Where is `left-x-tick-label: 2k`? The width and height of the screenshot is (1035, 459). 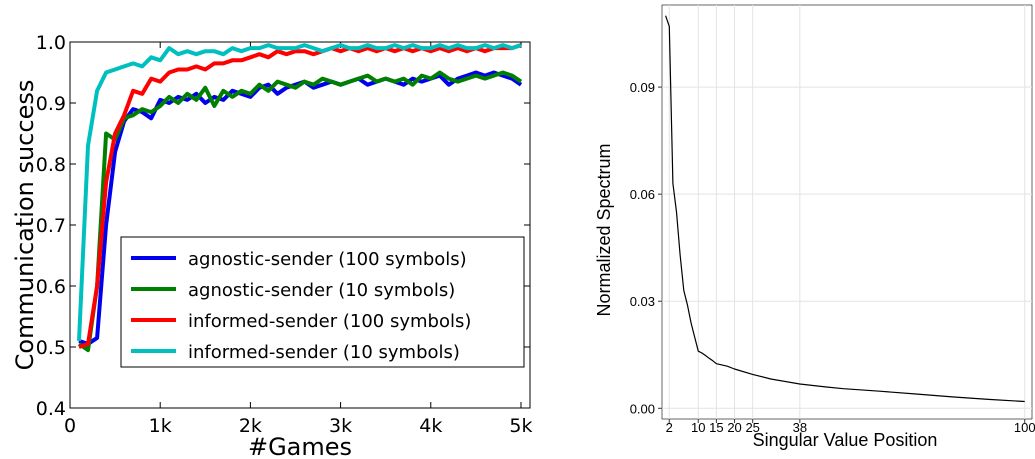
left-x-tick-label: 2k is located at coordinates (250, 426).